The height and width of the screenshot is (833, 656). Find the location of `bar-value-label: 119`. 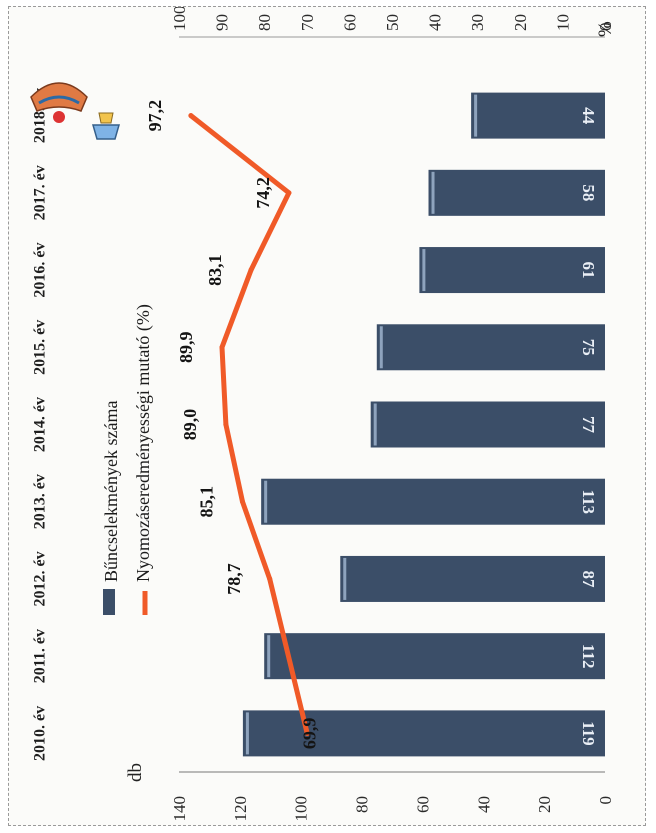

bar-value-label: 119 is located at coordinates (588, 733).